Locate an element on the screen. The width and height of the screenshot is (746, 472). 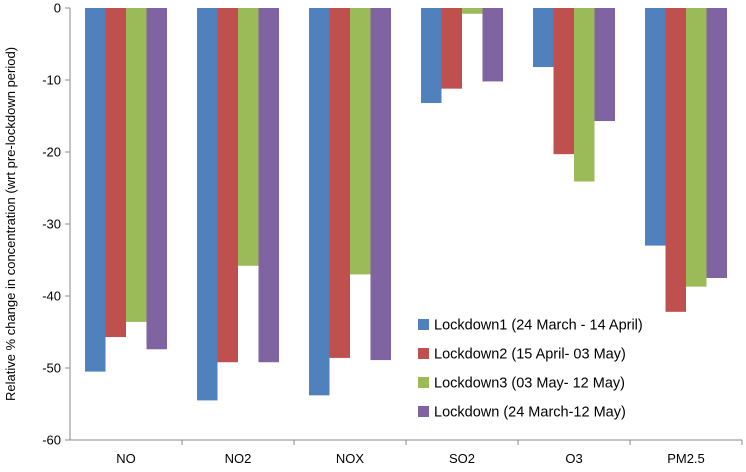
legend-label-1: Lockdown1 (24 March - 14 April) is located at coordinates (538, 326).